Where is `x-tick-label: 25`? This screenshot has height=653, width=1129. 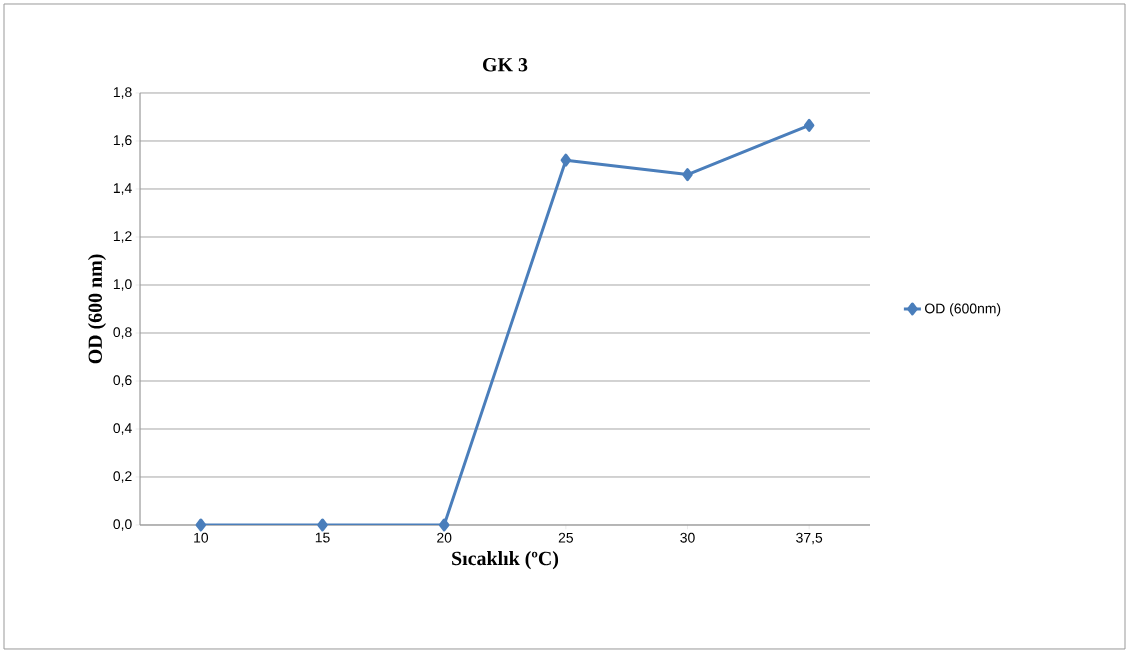 x-tick-label: 25 is located at coordinates (566, 537).